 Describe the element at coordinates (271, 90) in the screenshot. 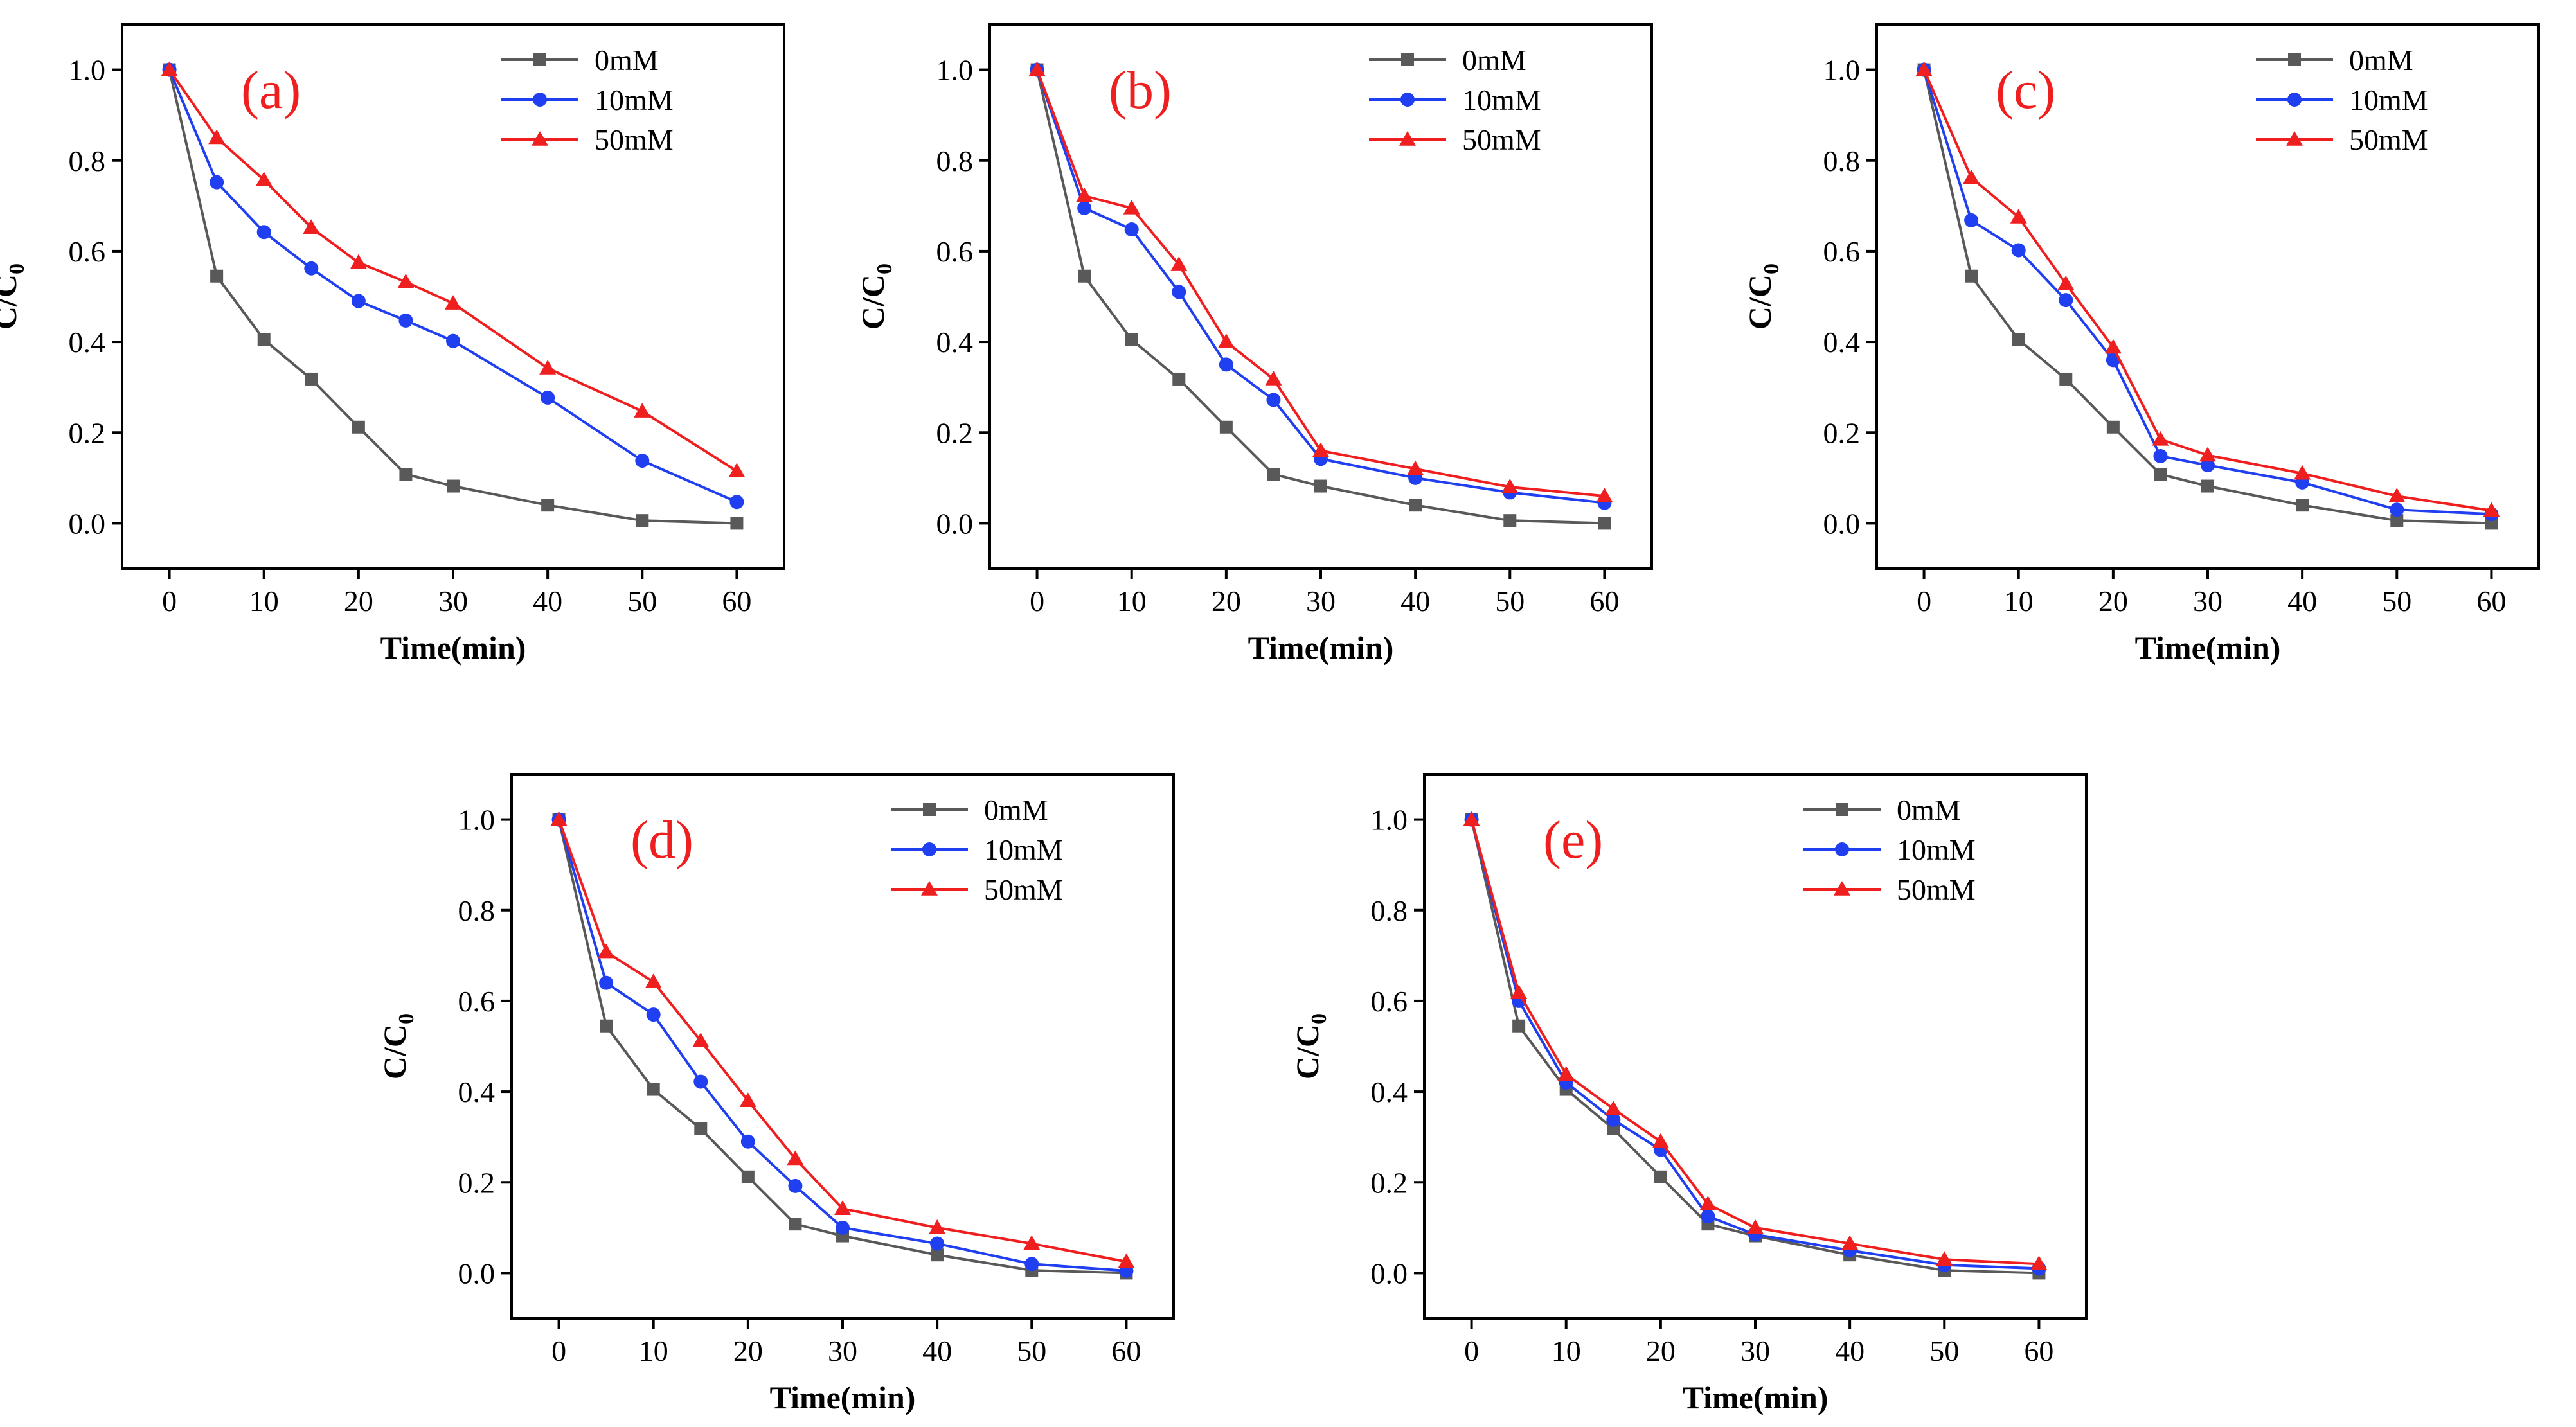

I see `panel-label: (a)` at that location.